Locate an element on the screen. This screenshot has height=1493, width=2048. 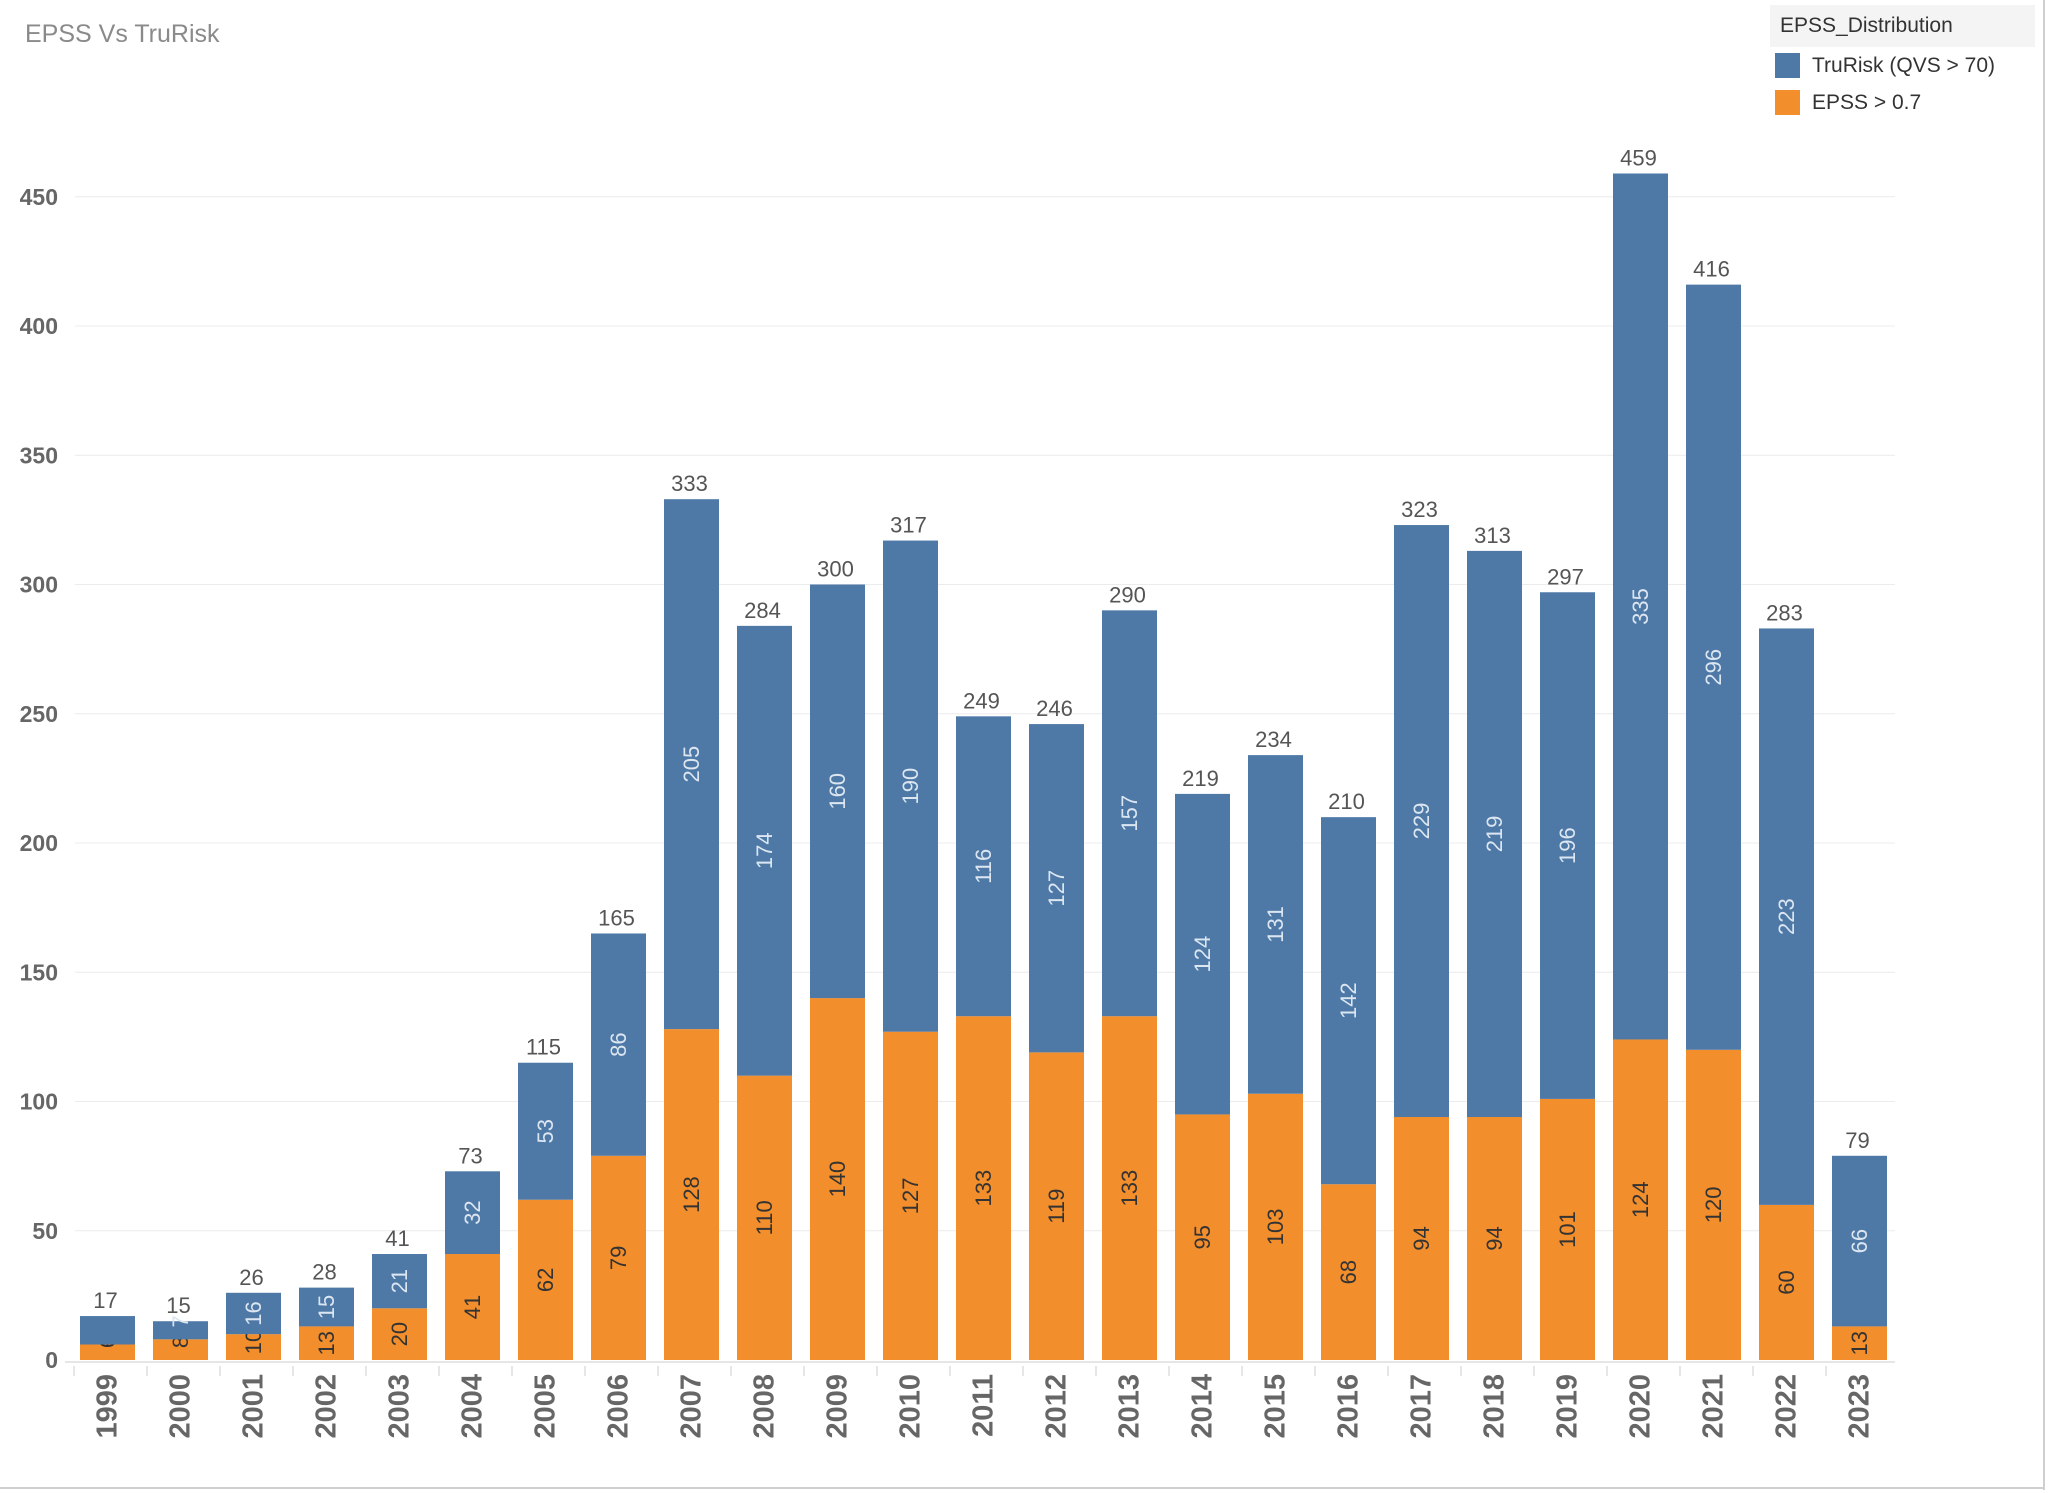
x-tick-label: 2022 is located at coordinates (1787, 1406).